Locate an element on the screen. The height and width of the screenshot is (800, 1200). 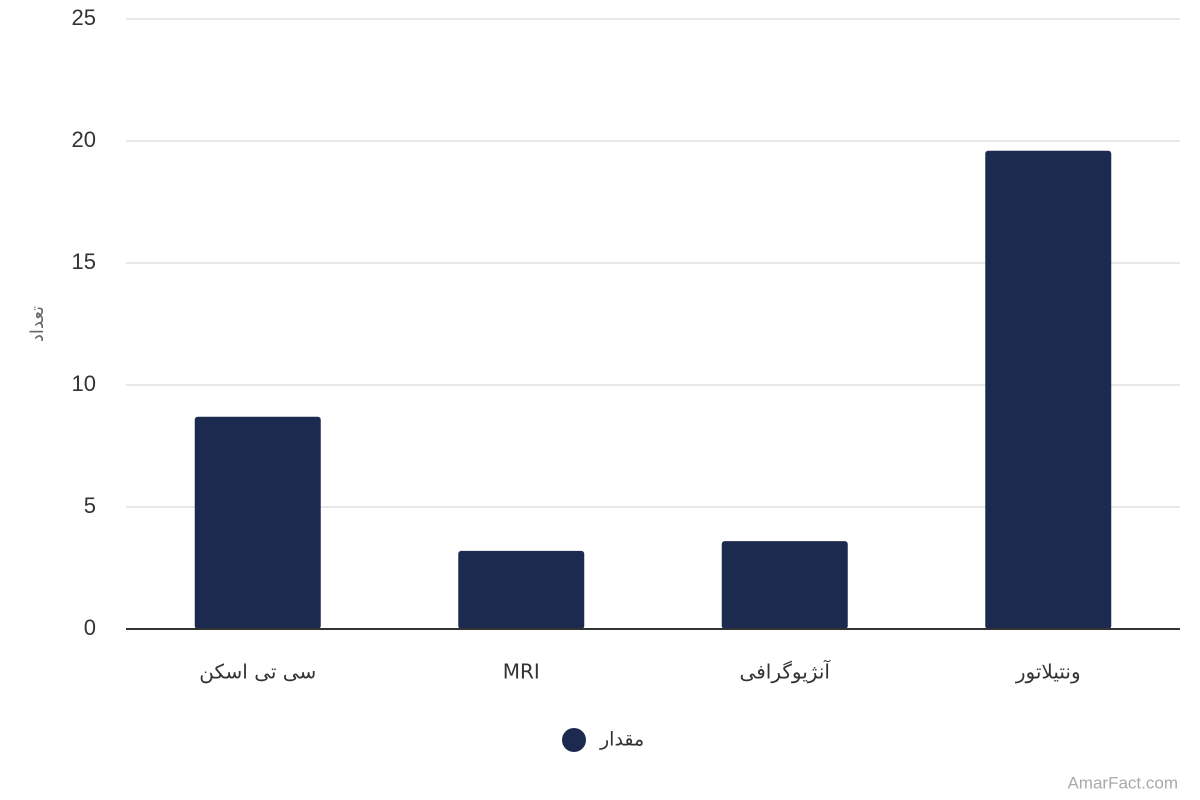
y-axis-label: تعداد is located at coordinates (37, 324).